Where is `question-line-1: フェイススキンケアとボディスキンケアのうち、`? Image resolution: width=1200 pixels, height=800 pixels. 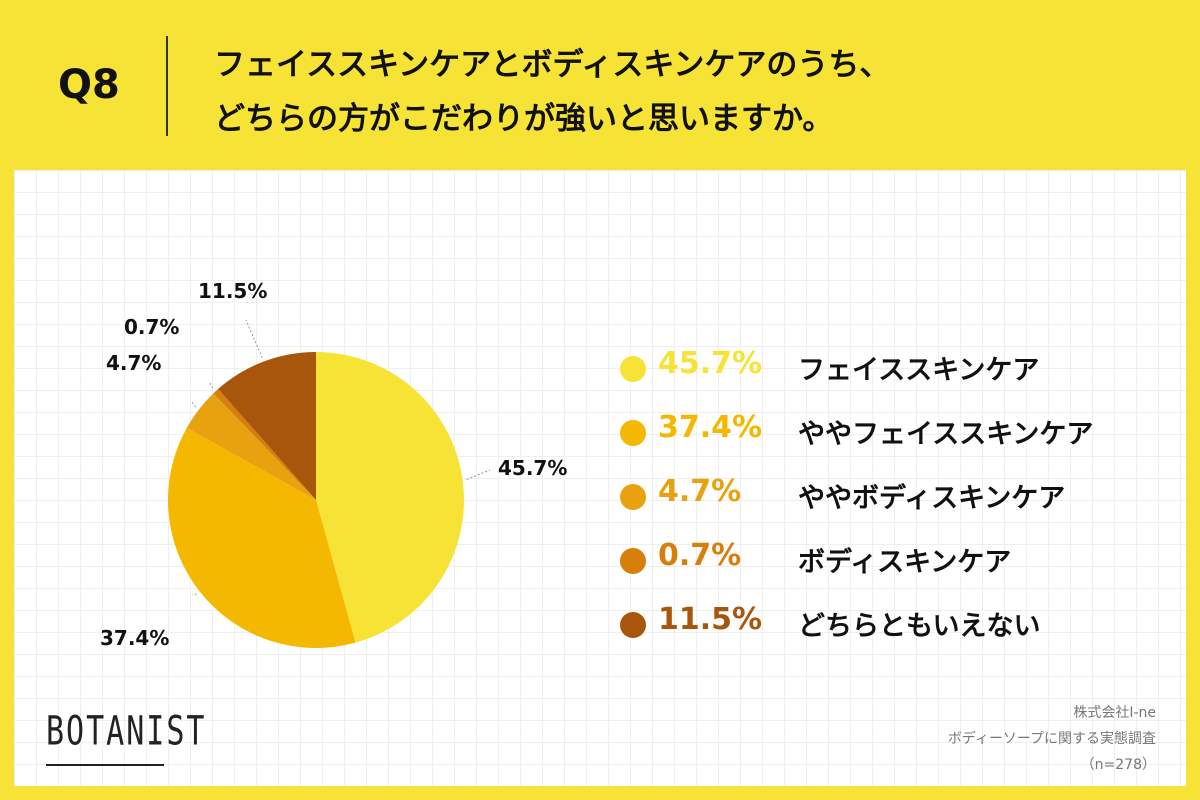 question-line-1: フェイススキンケアとボディスキンケアのうち、 is located at coordinates (552, 65).